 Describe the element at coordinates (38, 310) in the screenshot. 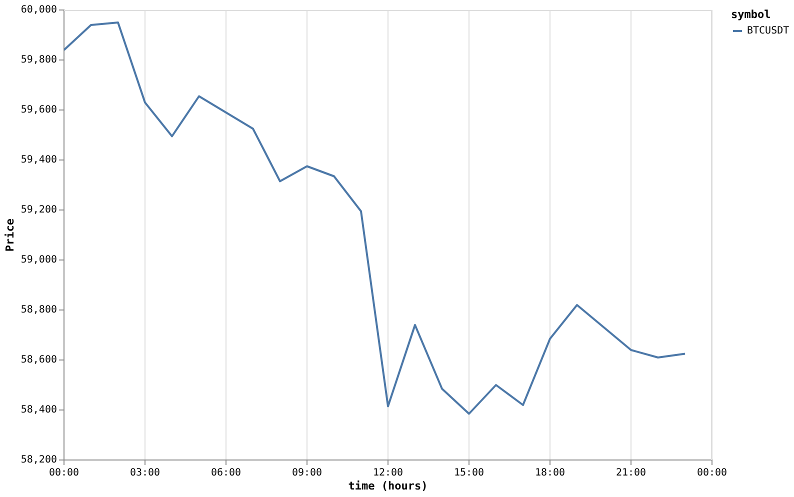

I see `y-tick-label: 58,800` at that location.